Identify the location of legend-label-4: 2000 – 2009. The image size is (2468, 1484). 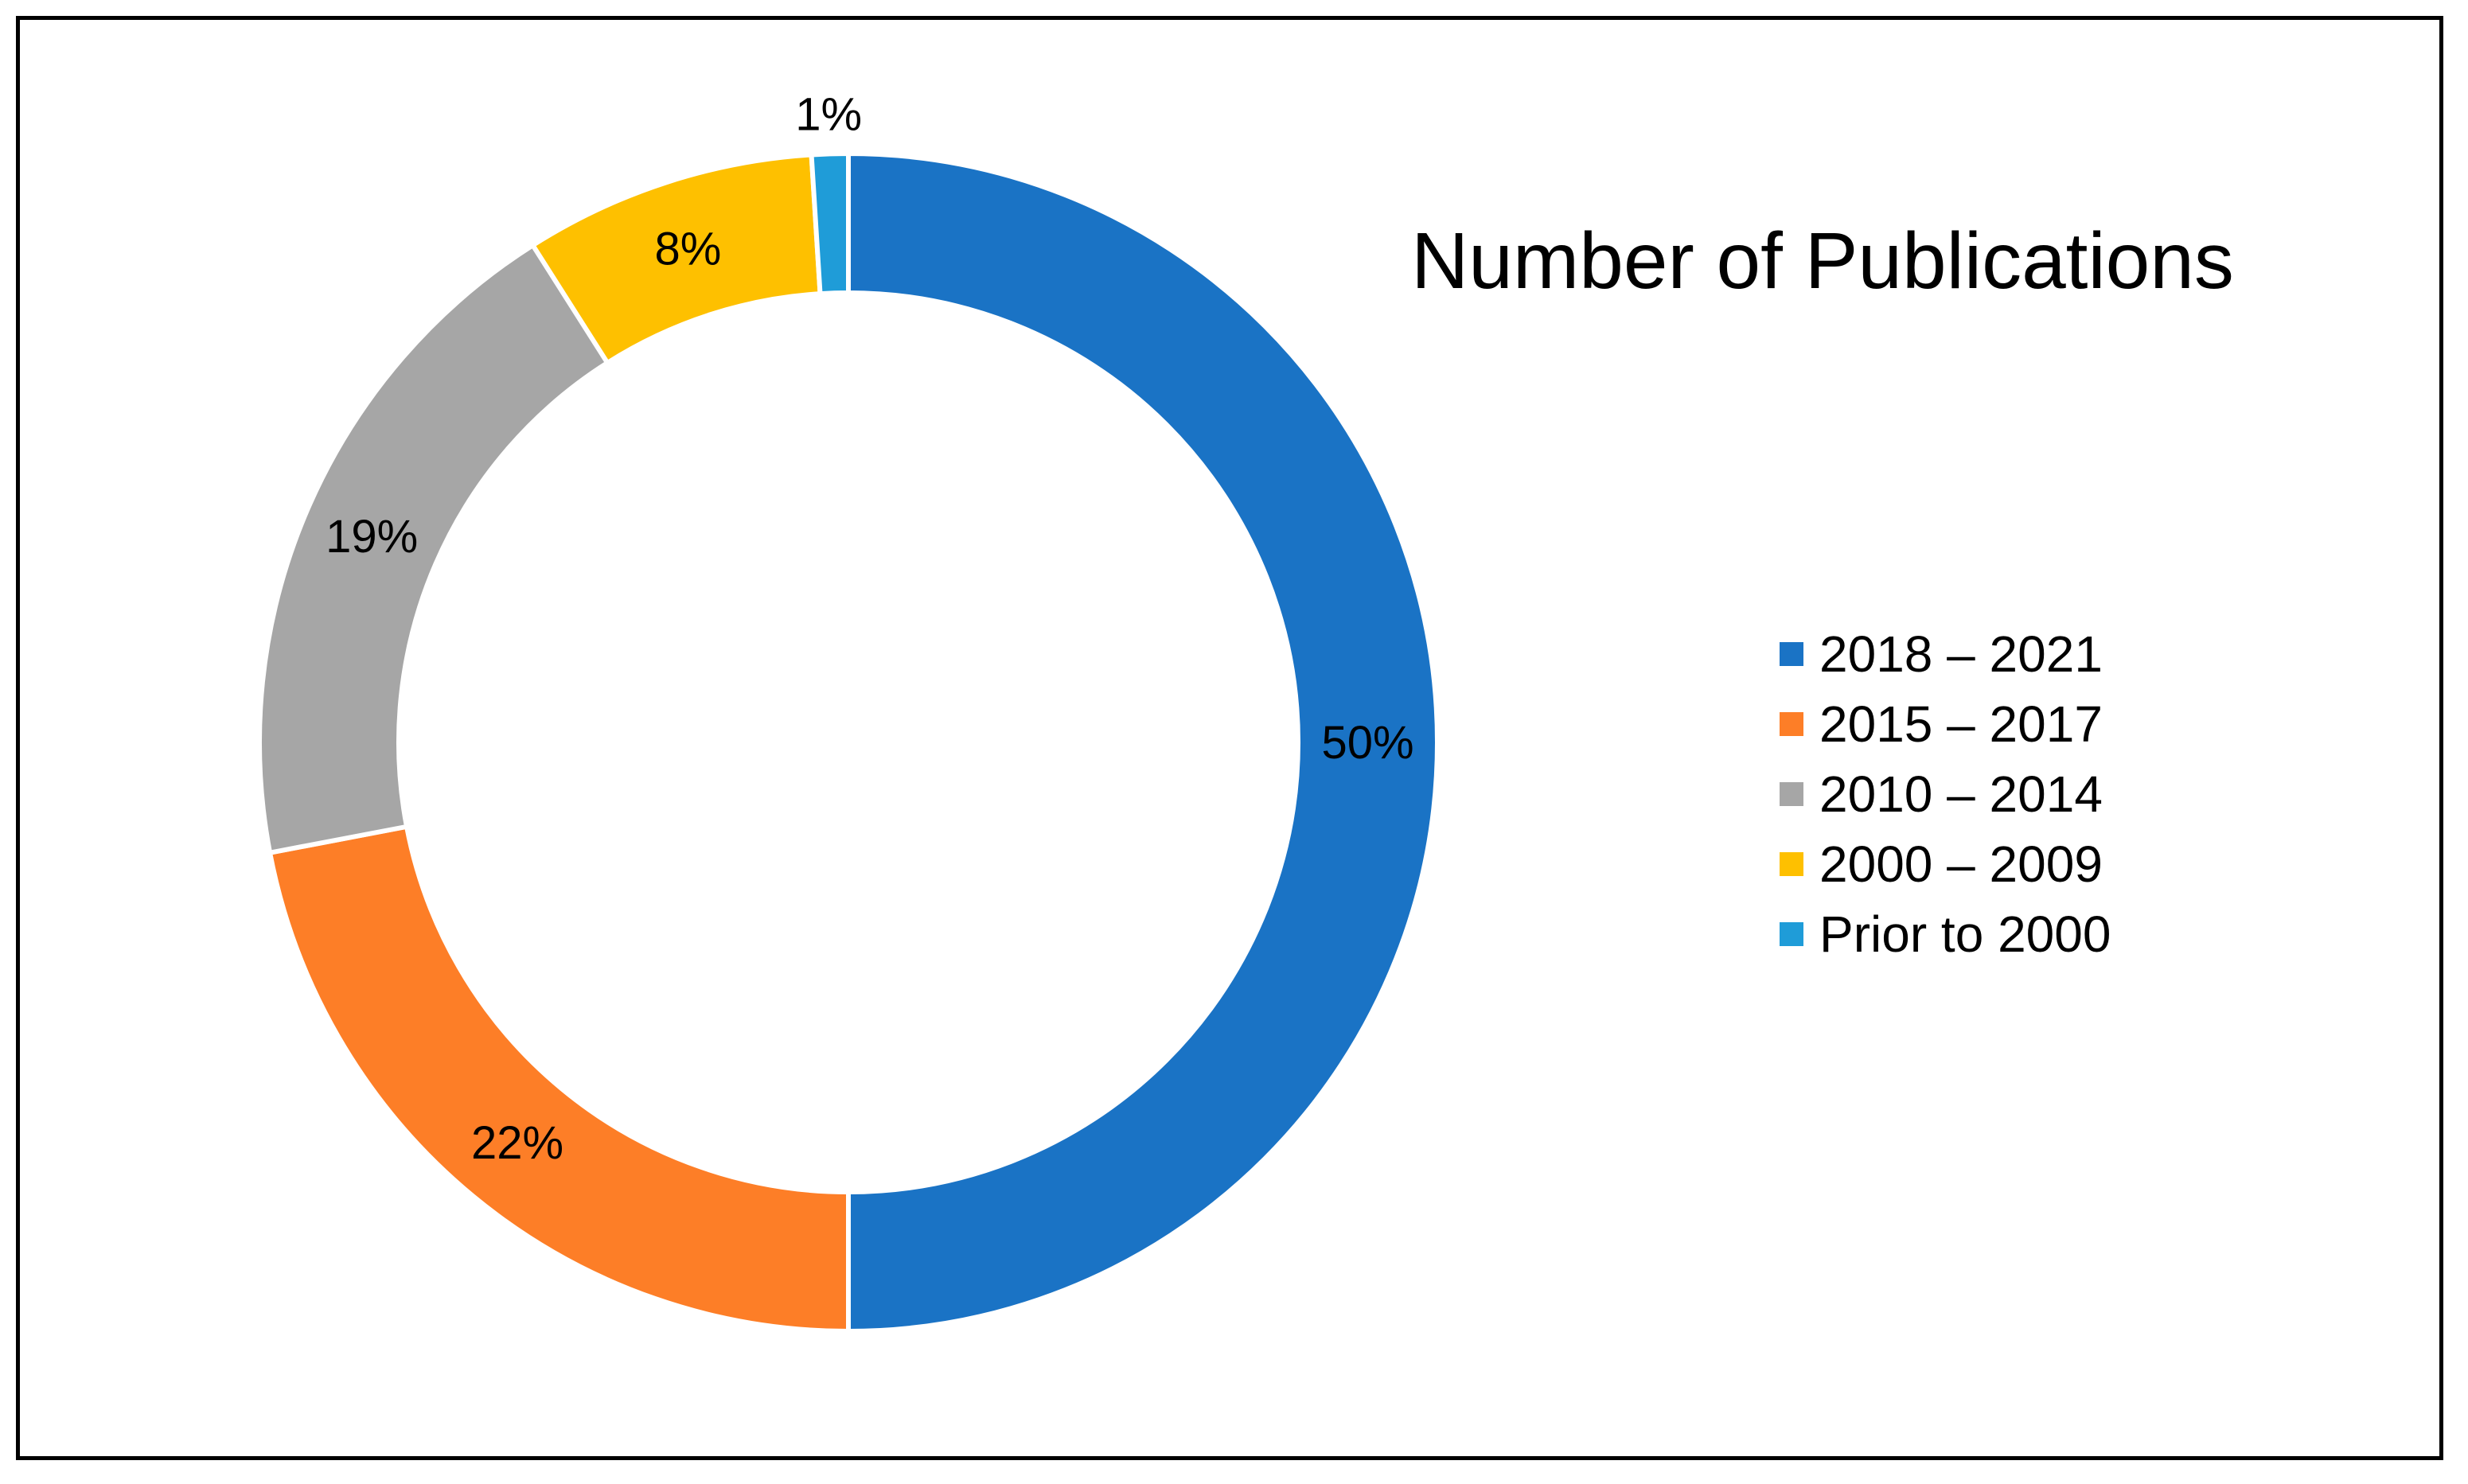
(1961, 864).